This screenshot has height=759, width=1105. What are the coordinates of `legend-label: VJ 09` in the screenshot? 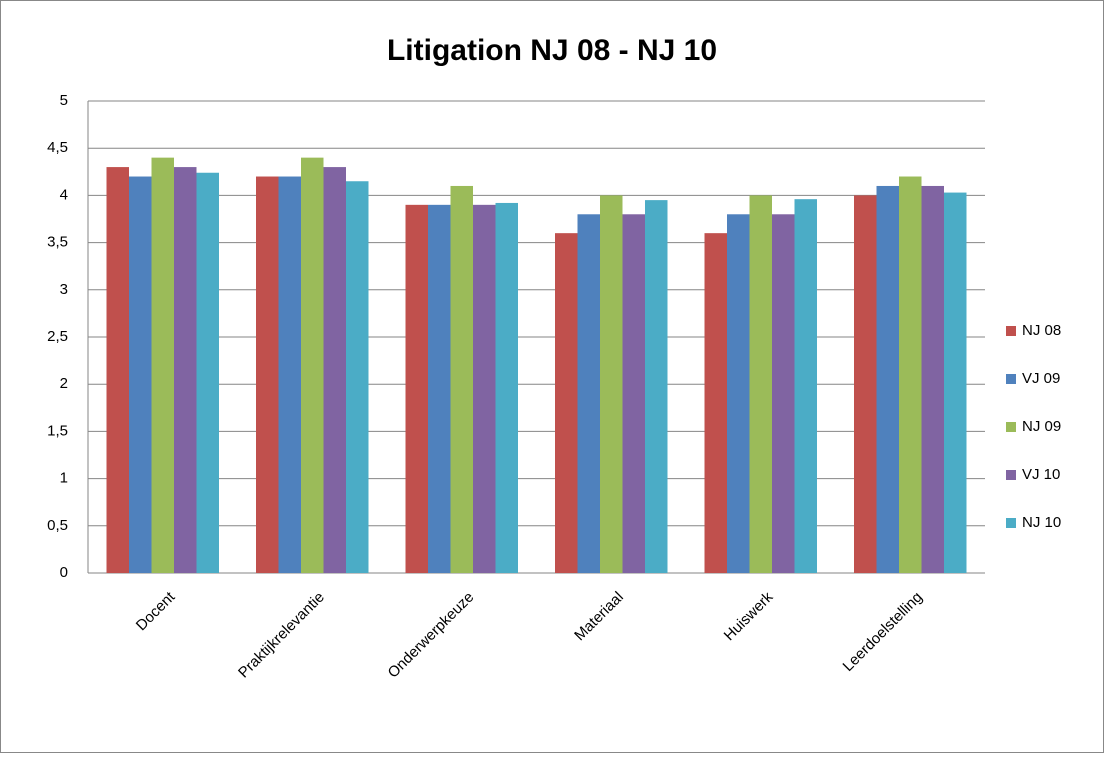 It's located at (1041, 378).